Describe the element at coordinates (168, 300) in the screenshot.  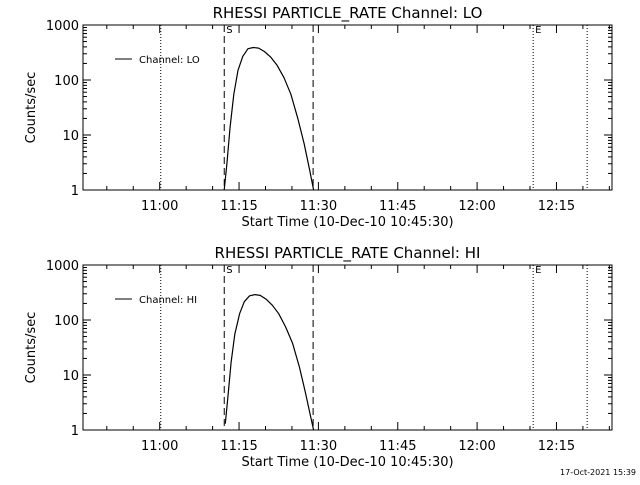
I see `legend-entry: Channel: HI` at that location.